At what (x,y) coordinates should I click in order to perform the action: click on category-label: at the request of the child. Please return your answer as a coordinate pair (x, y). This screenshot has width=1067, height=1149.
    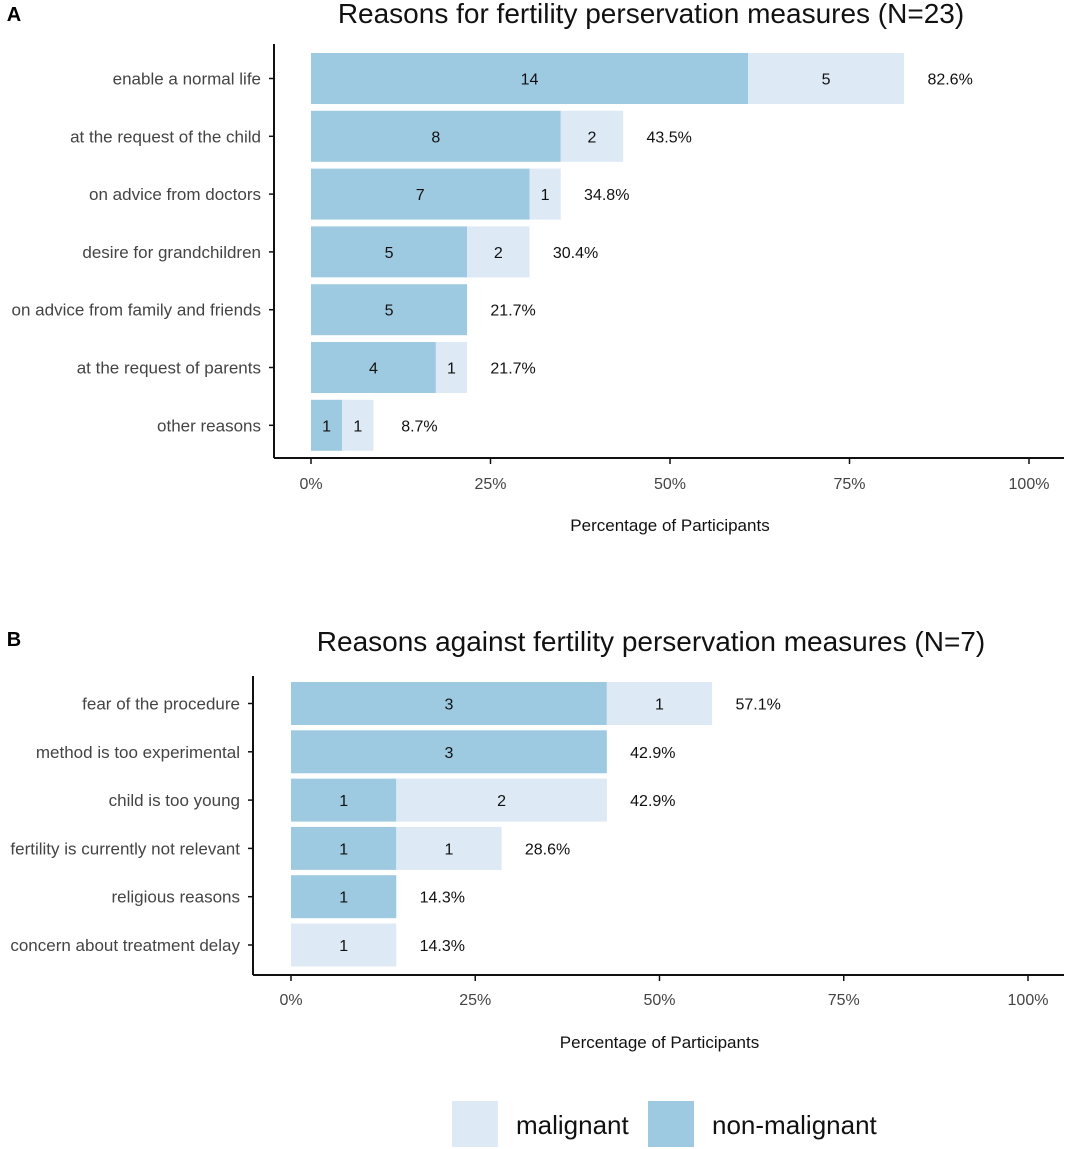
    Looking at the image, I should click on (165, 136).